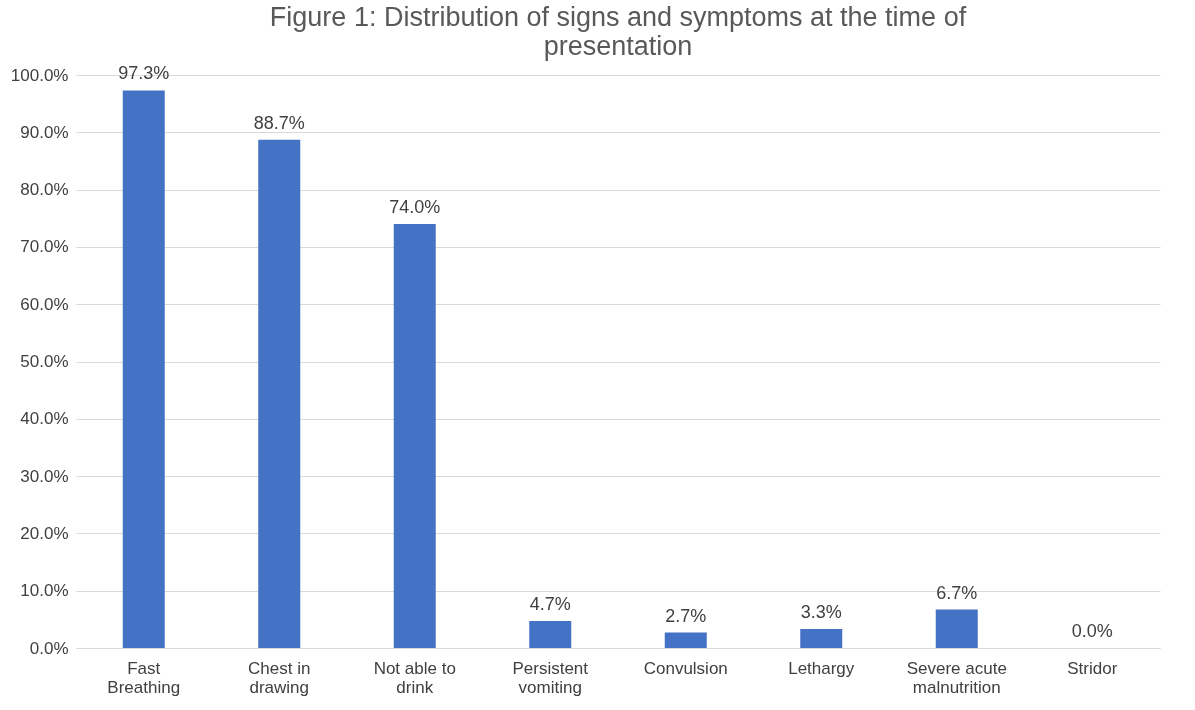  Describe the element at coordinates (1092, 631) in the screenshot. I see `data-label: 0.0%` at that location.